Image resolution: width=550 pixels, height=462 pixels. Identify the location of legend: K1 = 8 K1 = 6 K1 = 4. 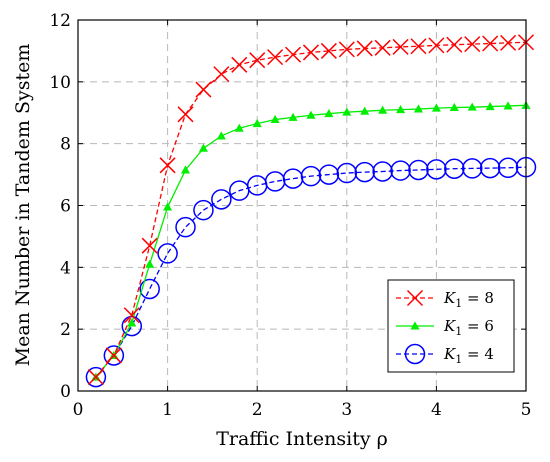
(451, 326).